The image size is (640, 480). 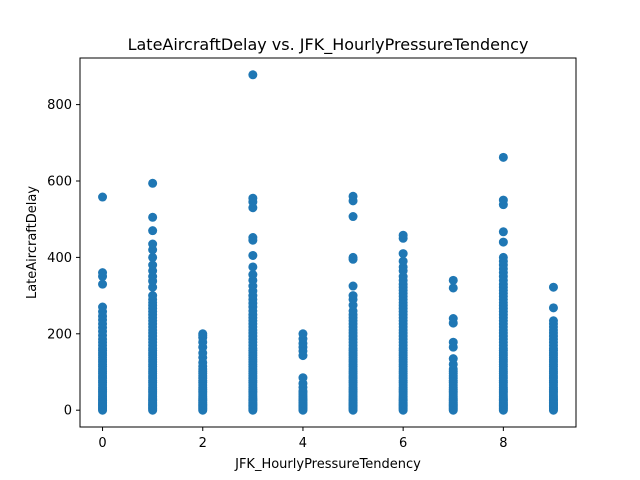 I want to click on y-axis-ticks: 0 200 400 600 800, so click(x=63, y=258).